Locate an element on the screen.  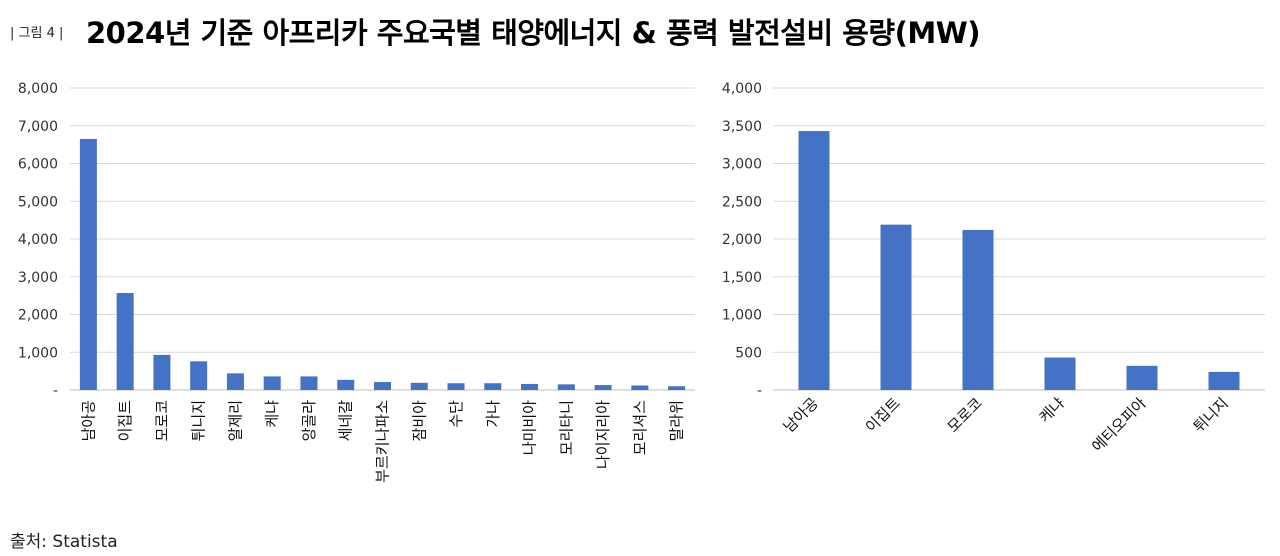
x-tick-label: 모리셔스 is located at coordinates (640, 427).